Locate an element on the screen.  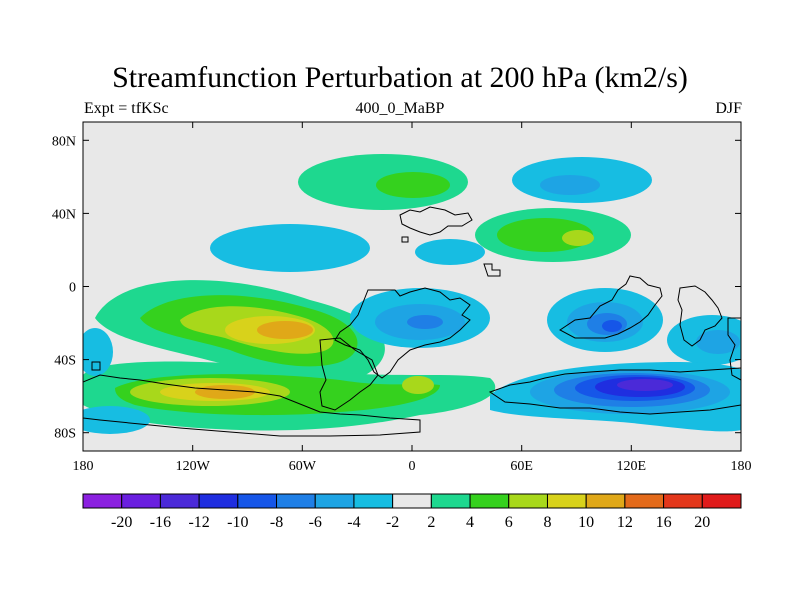
lat-label: 40S is located at coordinates (65, 361).